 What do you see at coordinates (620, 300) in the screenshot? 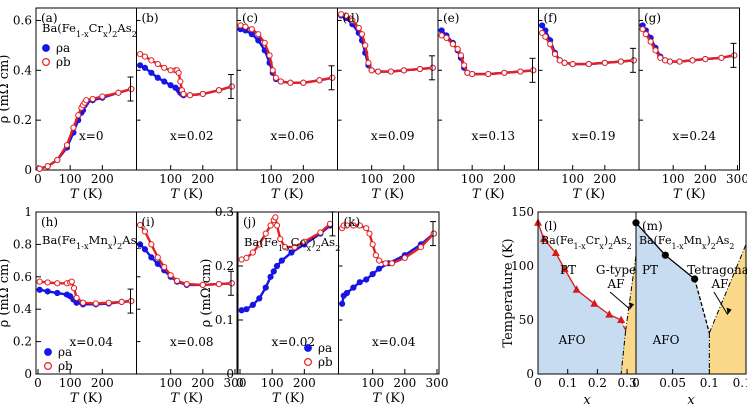
I see `arrow-shaft` at bounding box center [620, 300].